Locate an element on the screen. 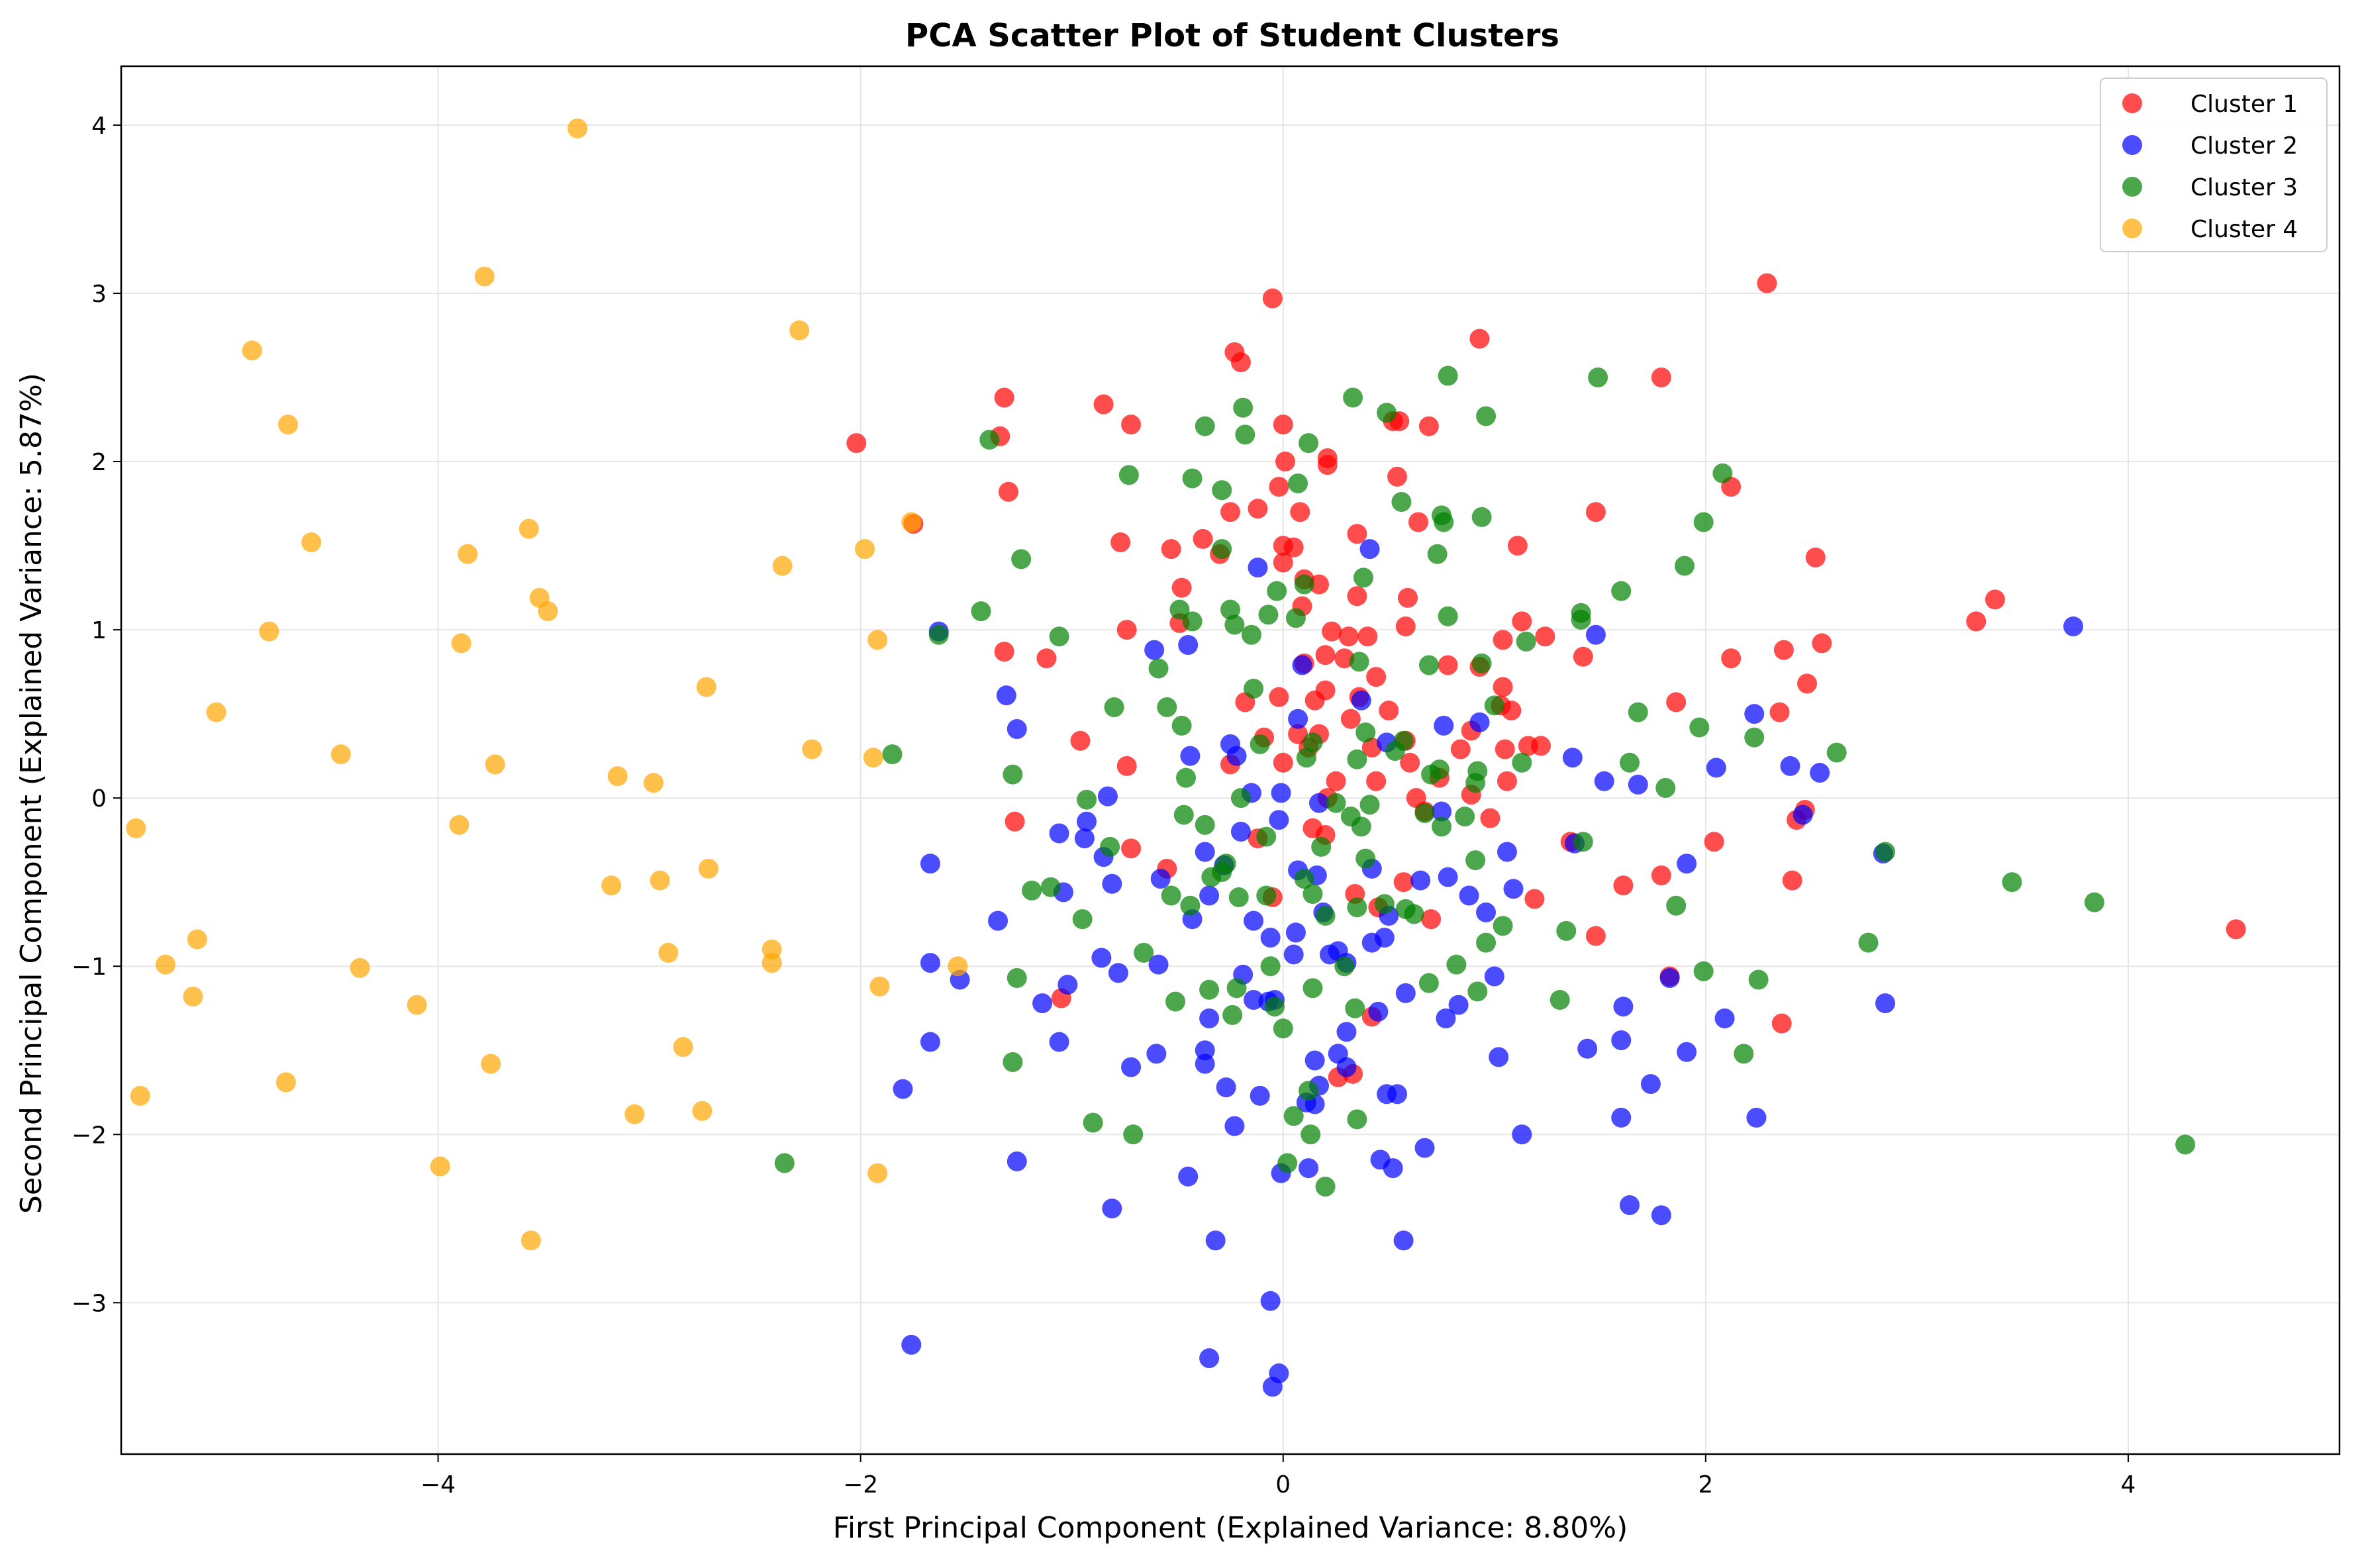 This screenshot has height=1568, width=2360. x-tick-label: 4 is located at coordinates (2128, 1484).